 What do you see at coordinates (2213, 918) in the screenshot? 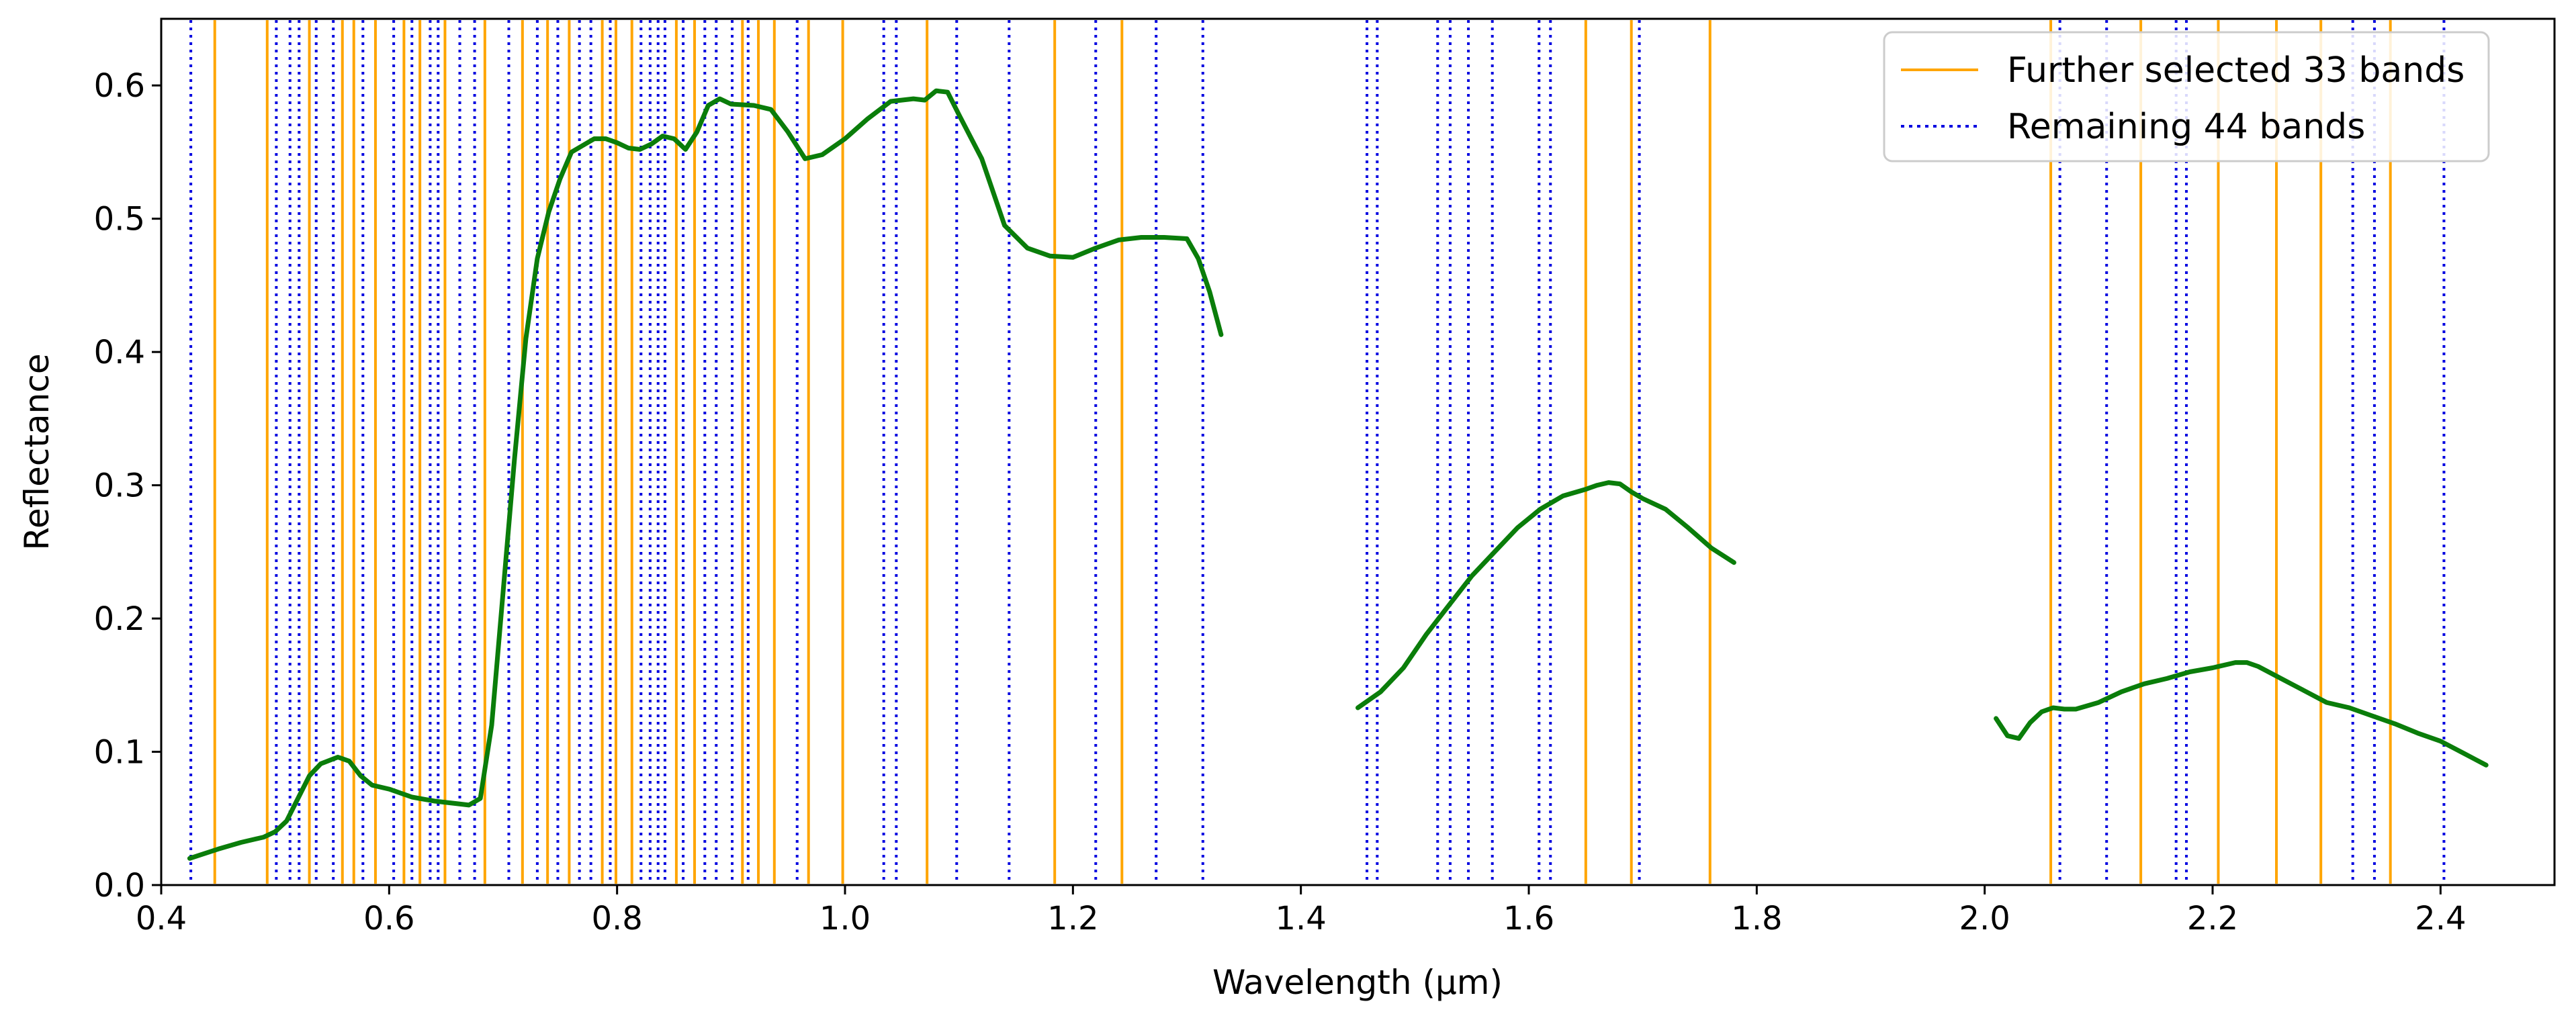
I see `x-tick-label-2.2: 2.2` at bounding box center [2213, 918].